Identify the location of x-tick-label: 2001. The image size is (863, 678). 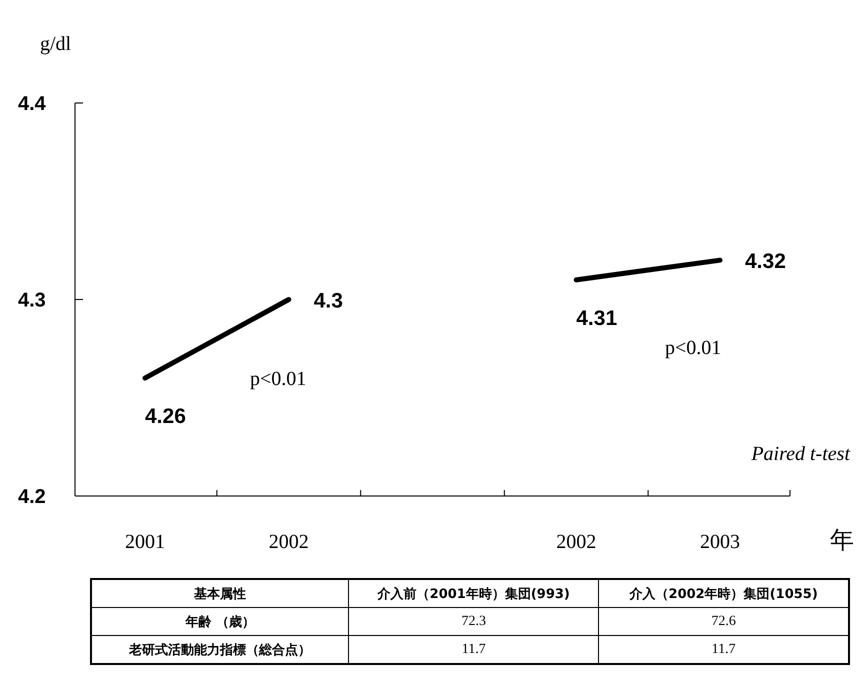
(145, 542).